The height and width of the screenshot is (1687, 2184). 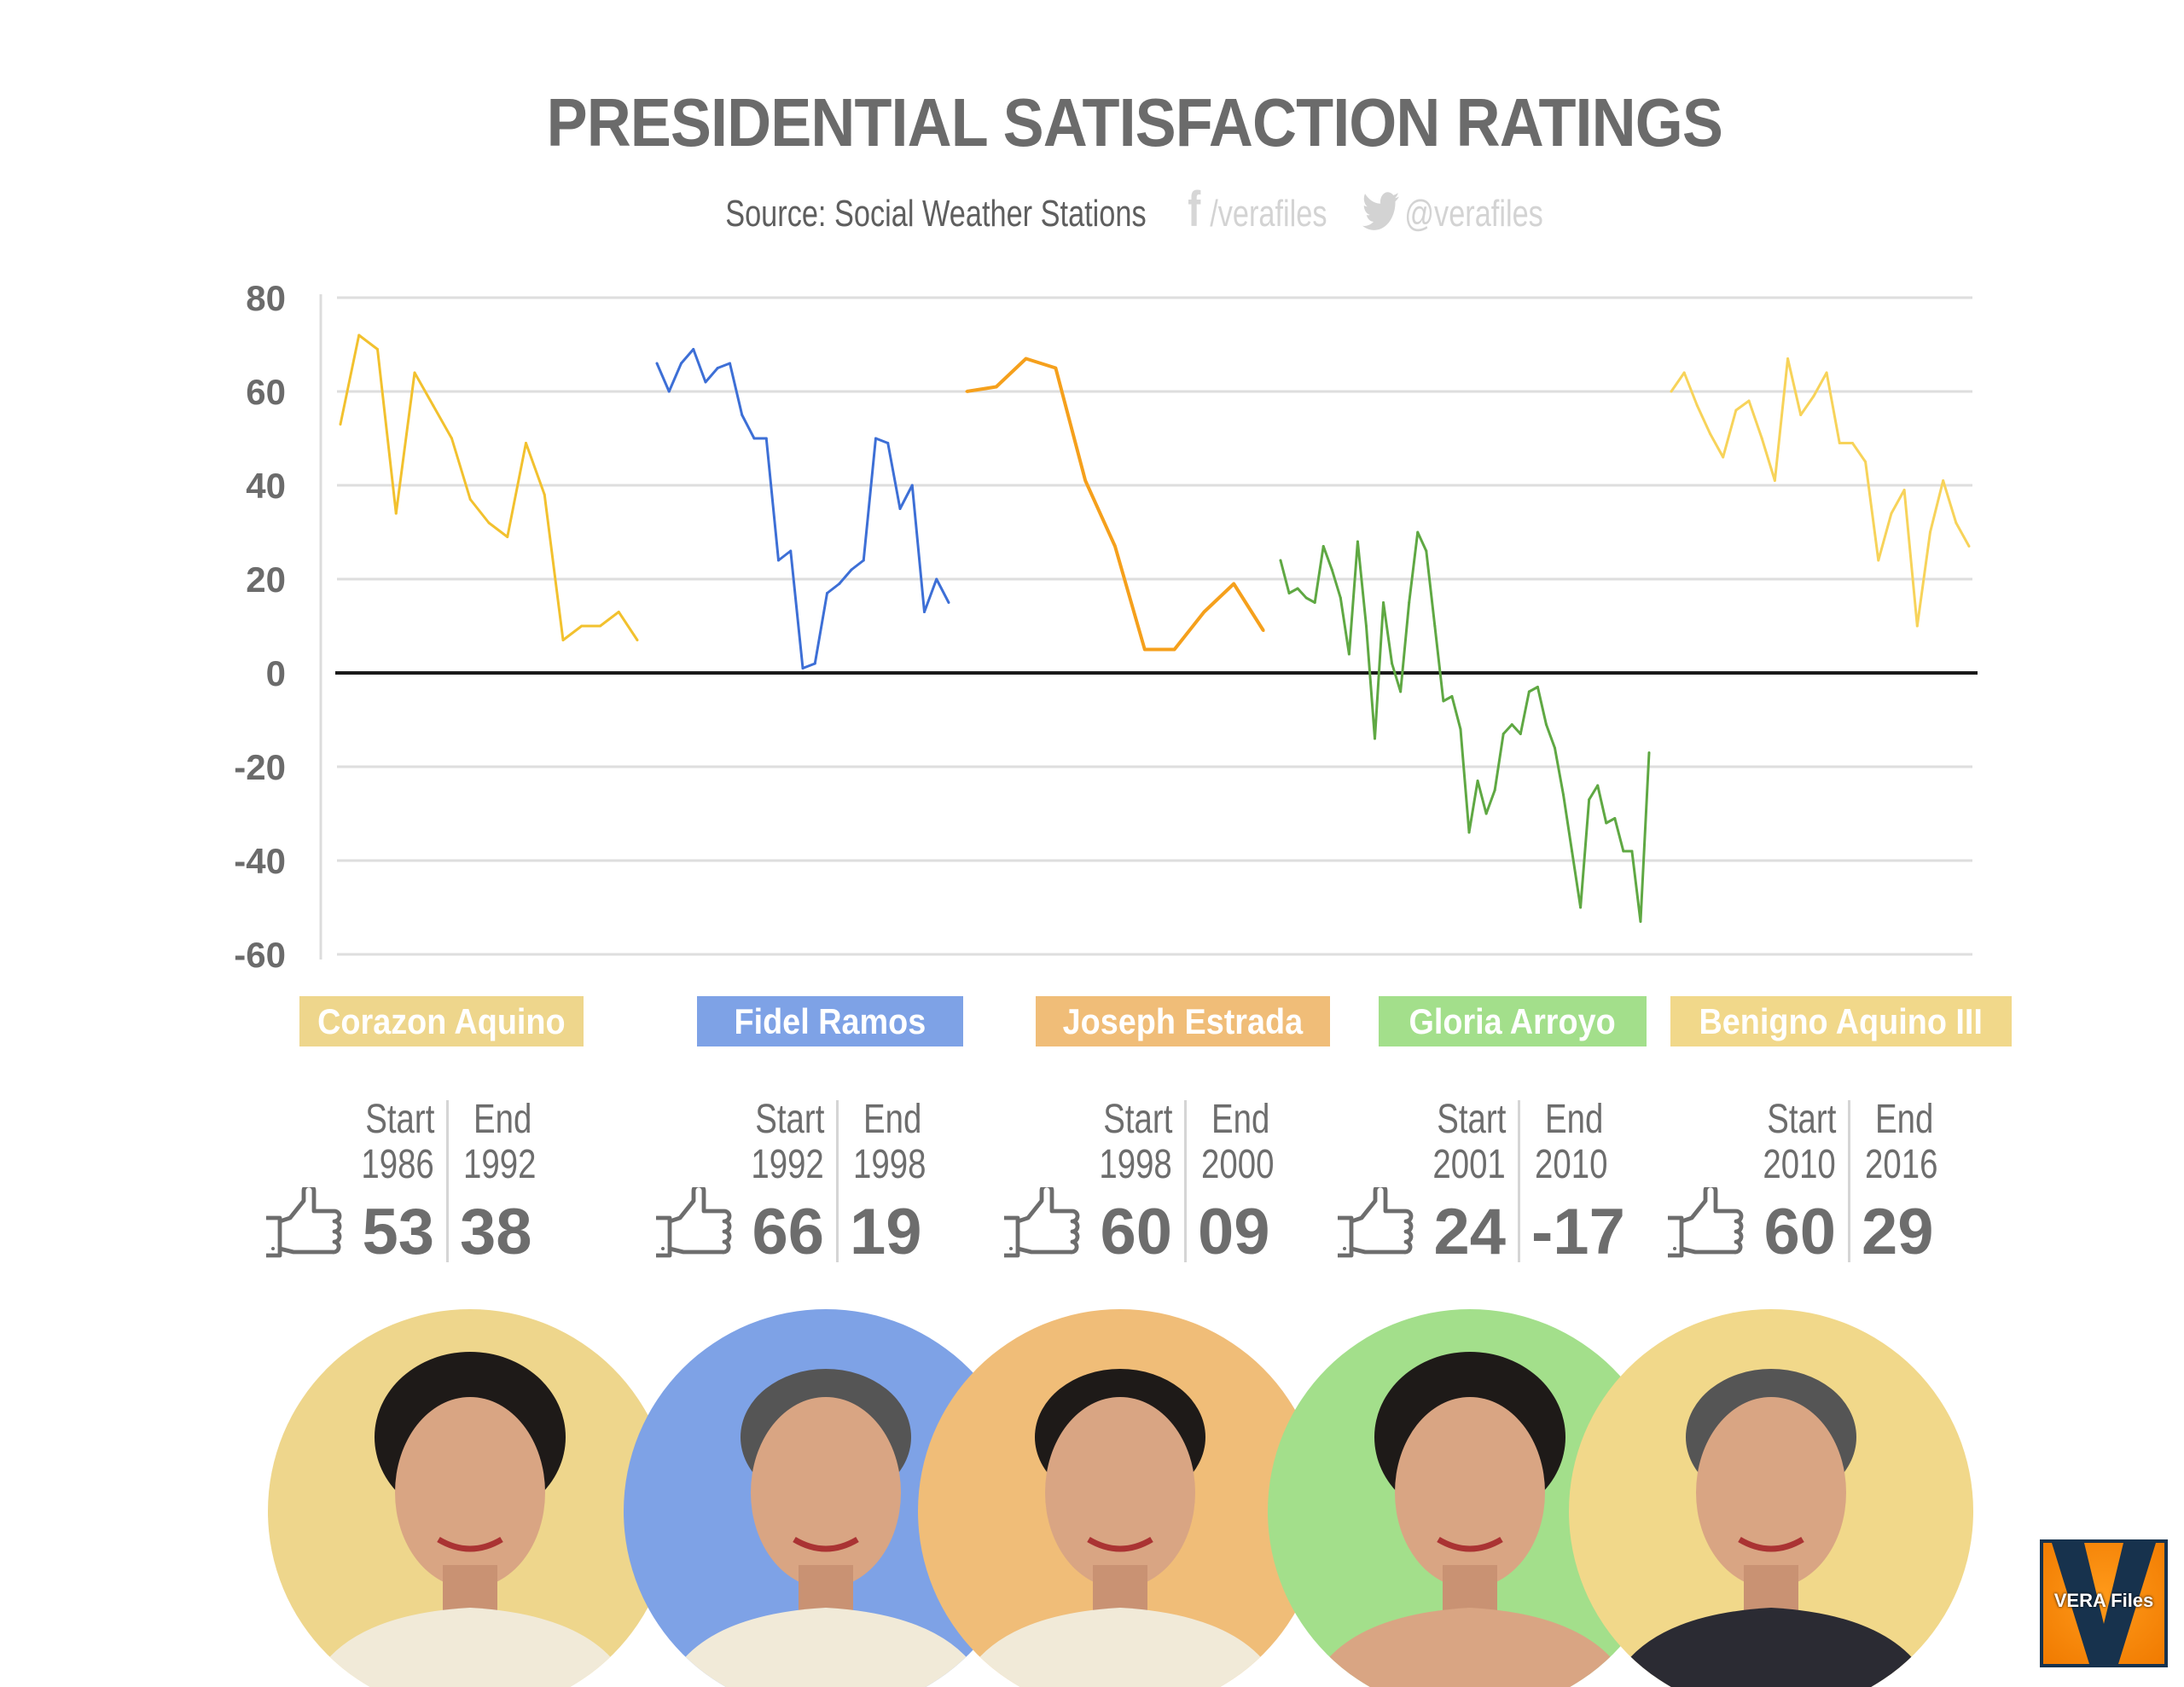 I want to click on portrait-joseph-estrada, so click(x=1120, y=1498).